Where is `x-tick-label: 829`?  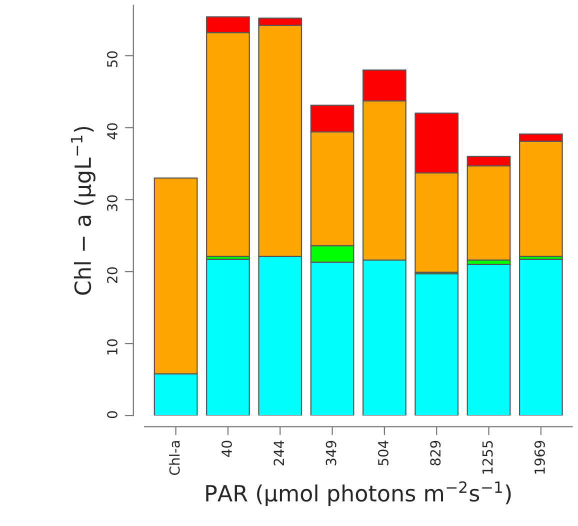
x-tick-label: 829 is located at coordinates (435, 453).